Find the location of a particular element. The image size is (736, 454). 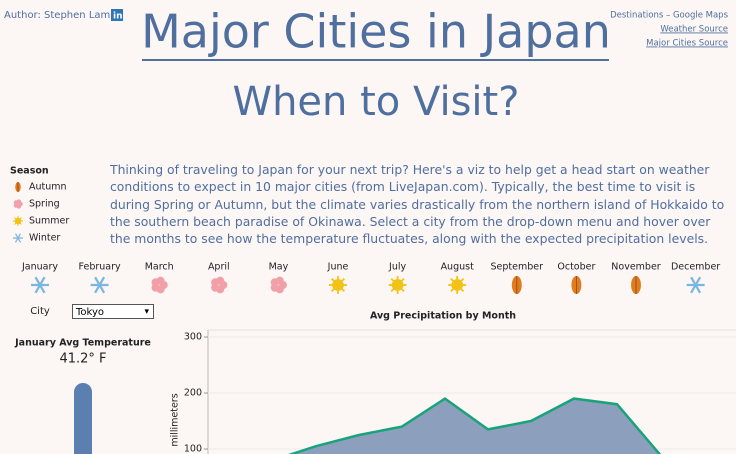

author: Author: Stephen Lam is located at coordinates (57, 15).